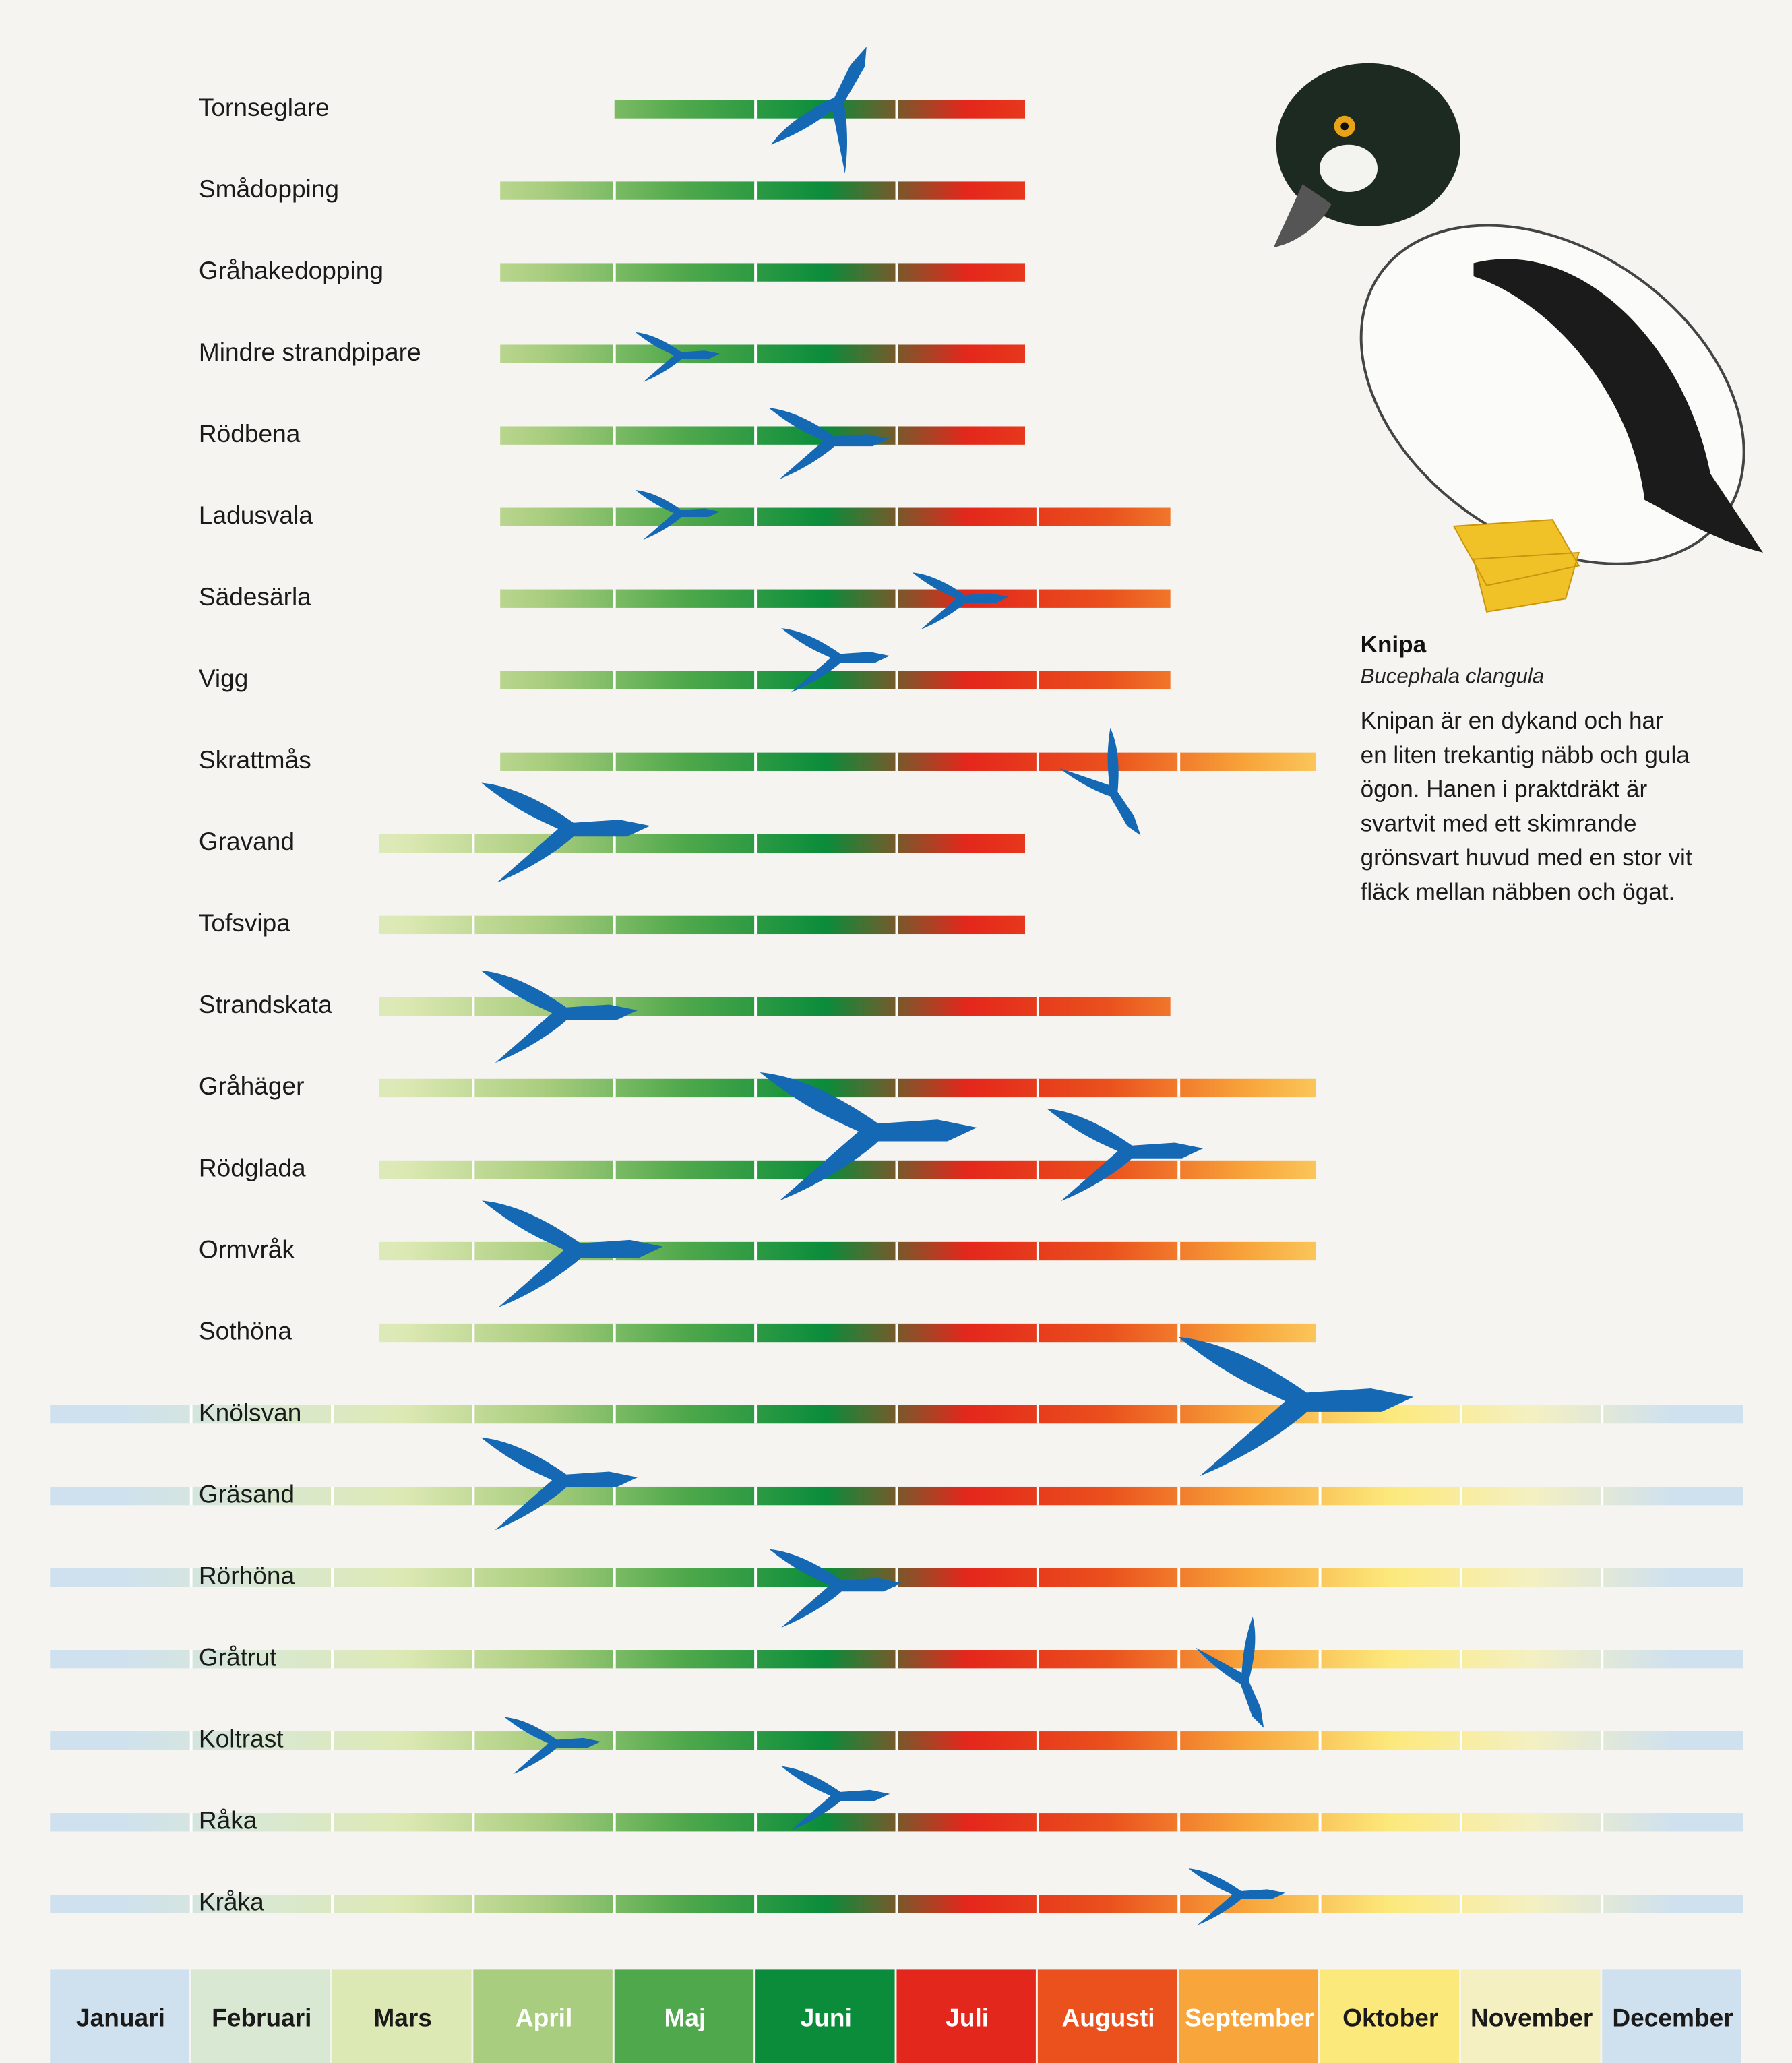  I want to click on month-label: Mars, so click(402, 2017).